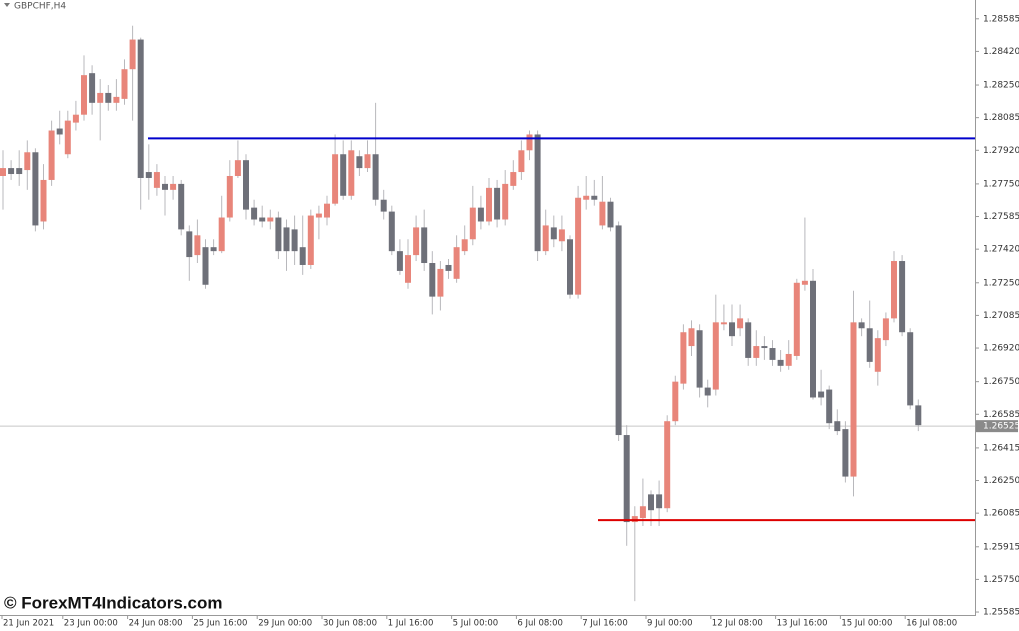 The image size is (1019, 631). I want to click on y-tick-label: 1.26415, so click(1001, 448).